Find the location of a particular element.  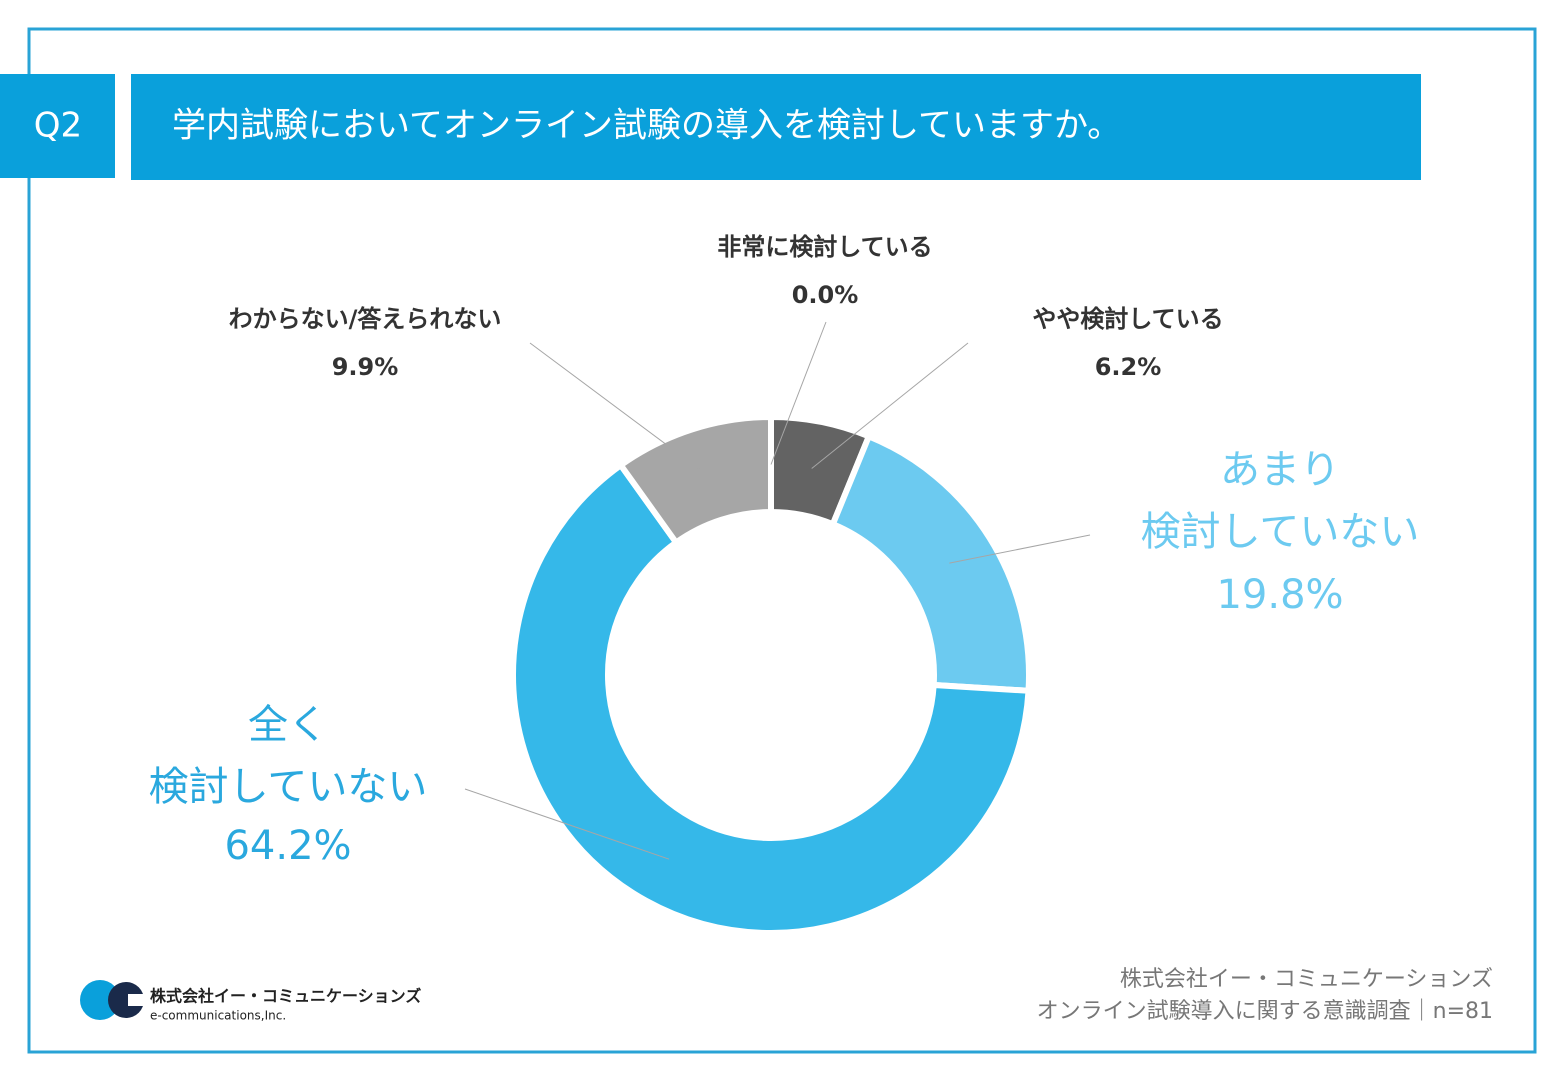

value-label: 64.2% is located at coordinates (287, 846).